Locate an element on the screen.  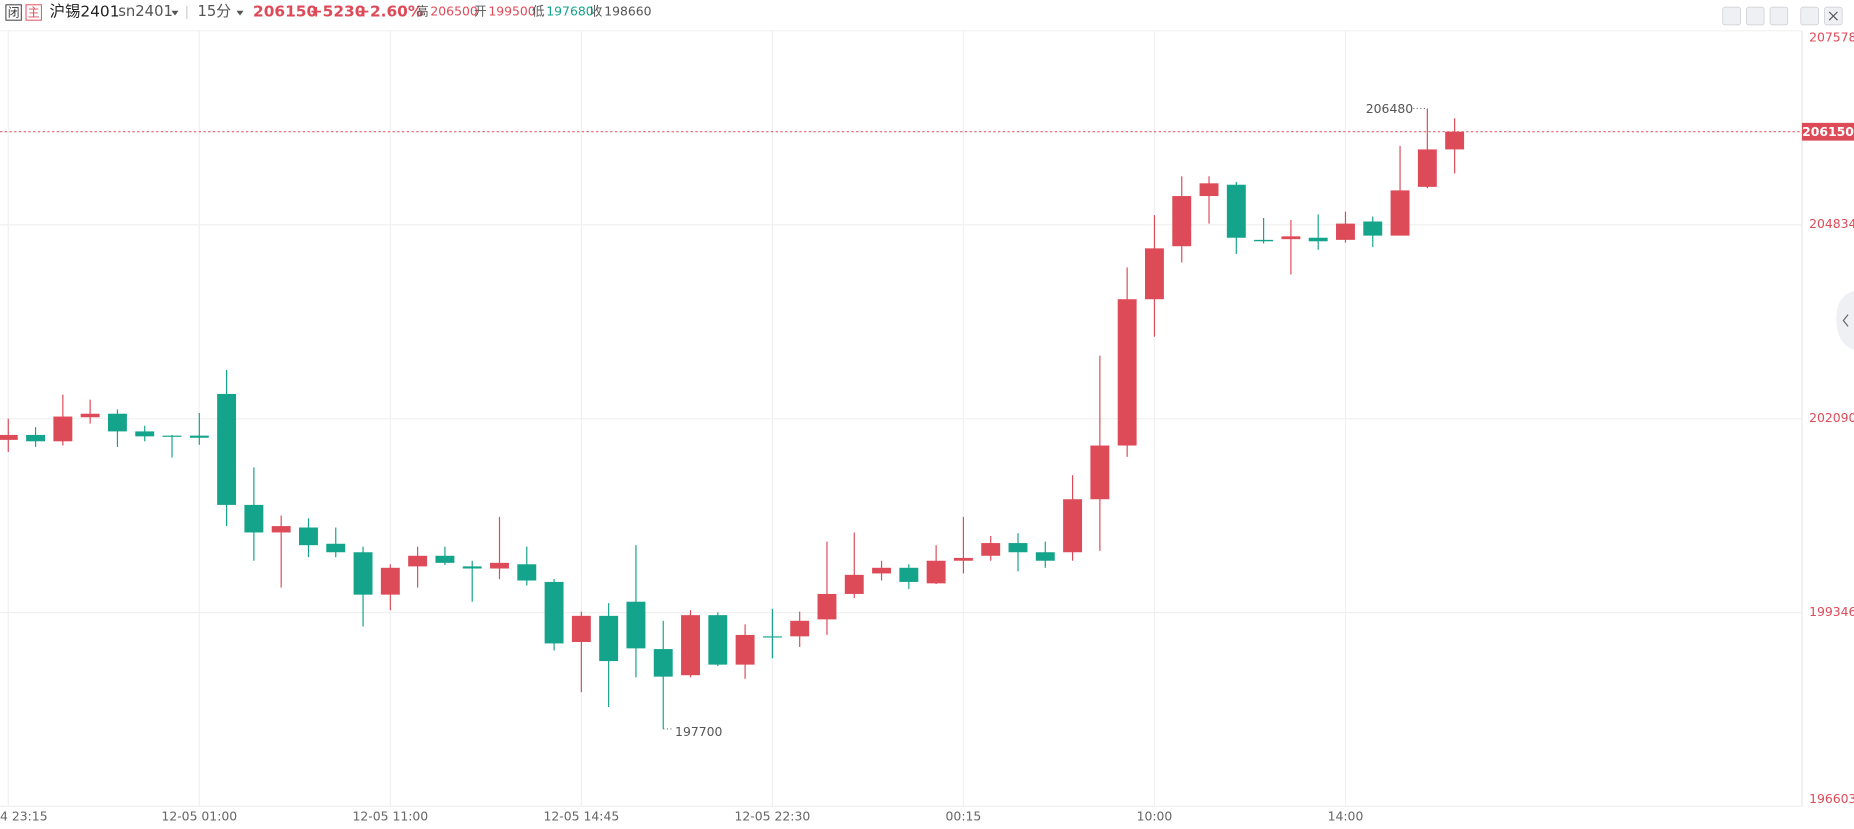
period: 15分 is located at coordinates (214, 11).